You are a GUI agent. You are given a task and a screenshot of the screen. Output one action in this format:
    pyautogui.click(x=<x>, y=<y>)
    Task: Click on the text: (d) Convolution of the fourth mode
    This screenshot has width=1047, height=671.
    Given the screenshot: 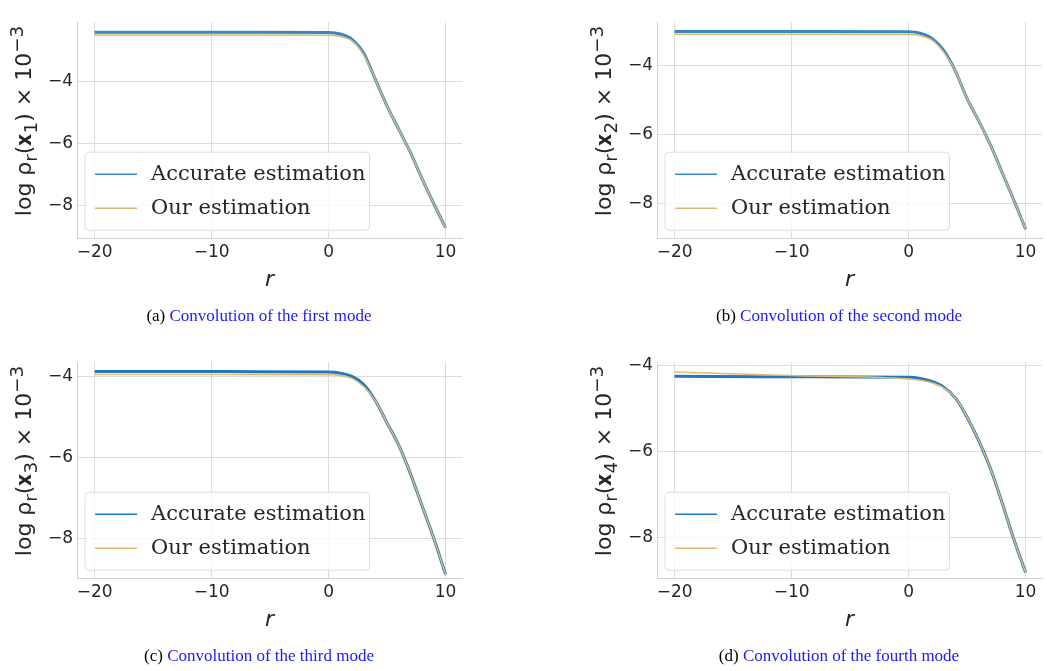 What is the action you would take?
    pyautogui.click(x=839, y=655)
    